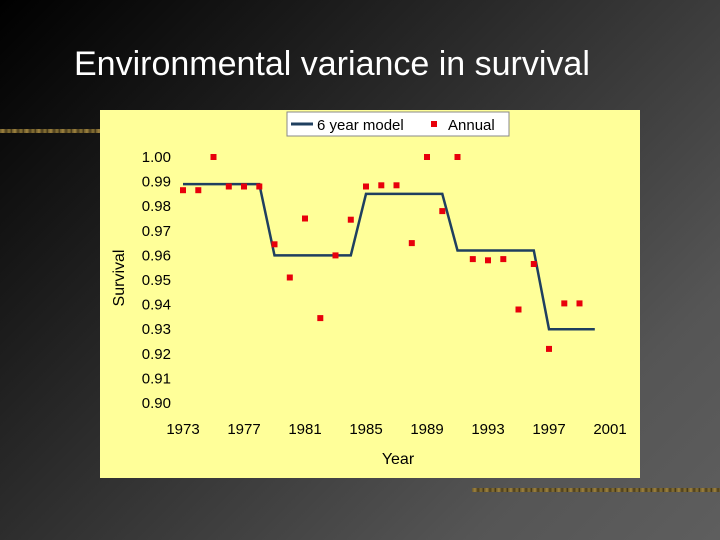 The width and height of the screenshot is (720, 540). I want to click on y-tick-label: 1.00, so click(156, 157).